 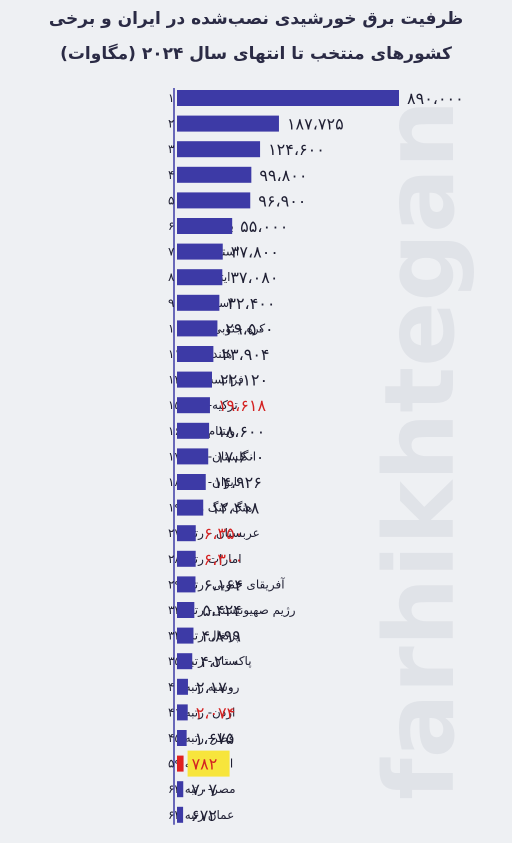 I want to click on data-label: ۶،۱۶۴, so click(x=223, y=584).